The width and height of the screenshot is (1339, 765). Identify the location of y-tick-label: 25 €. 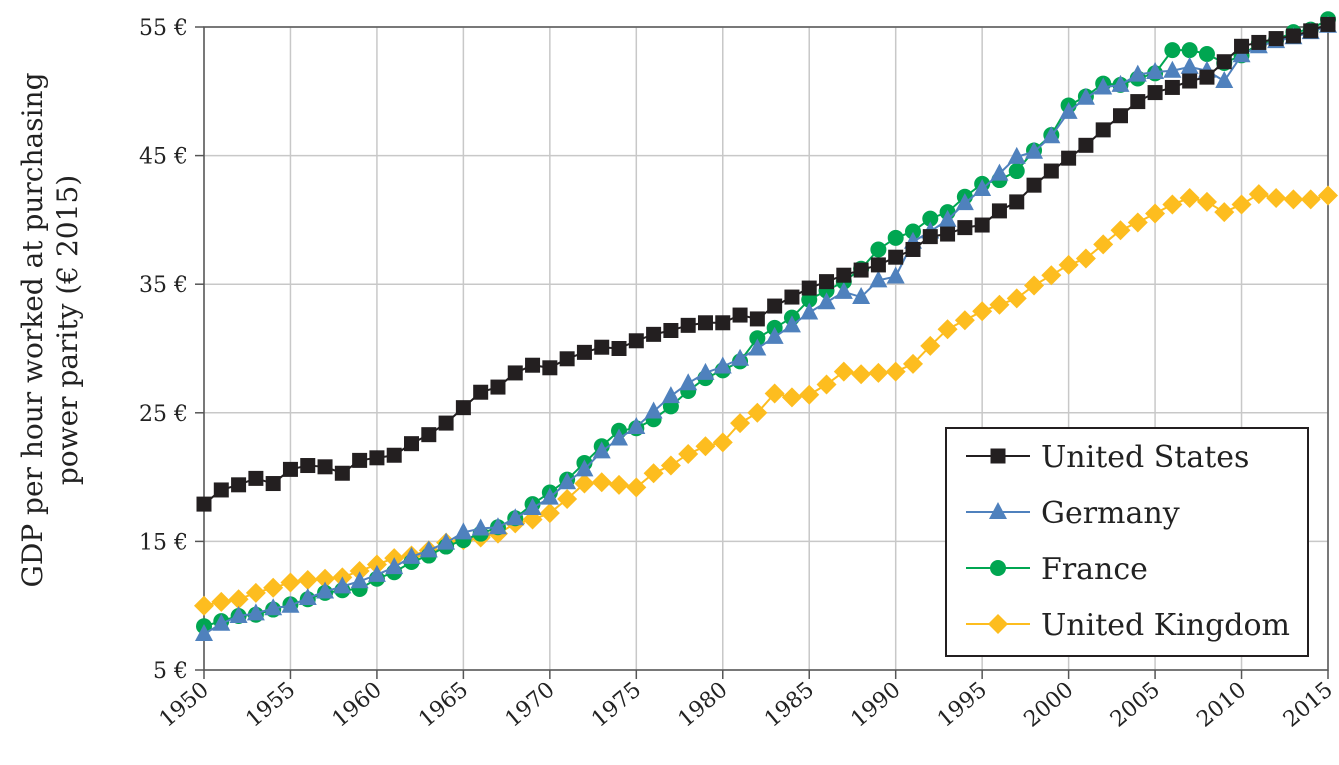
(163, 414).